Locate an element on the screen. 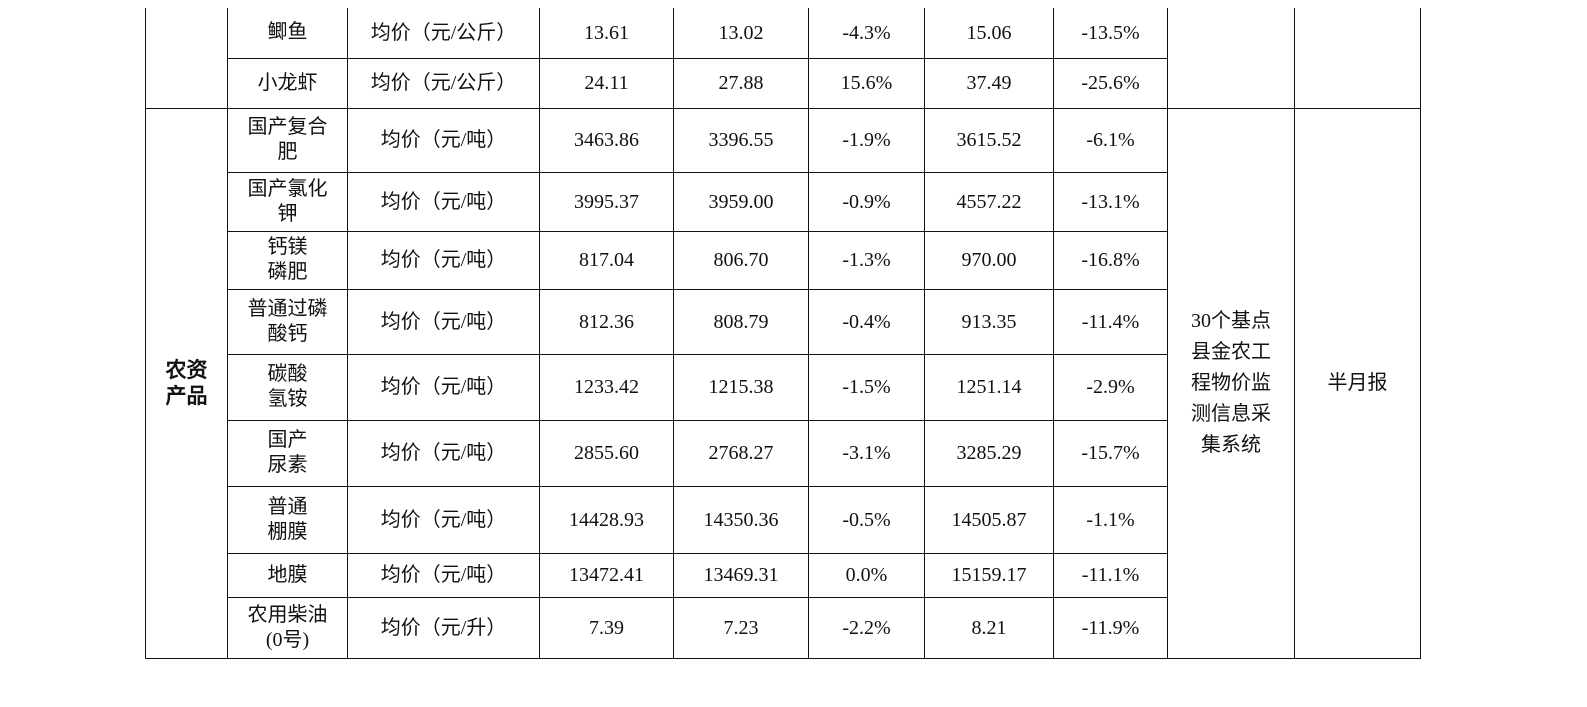 The height and width of the screenshot is (707, 1587). product-name: 鲫鱼 is located at coordinates (287, 33).